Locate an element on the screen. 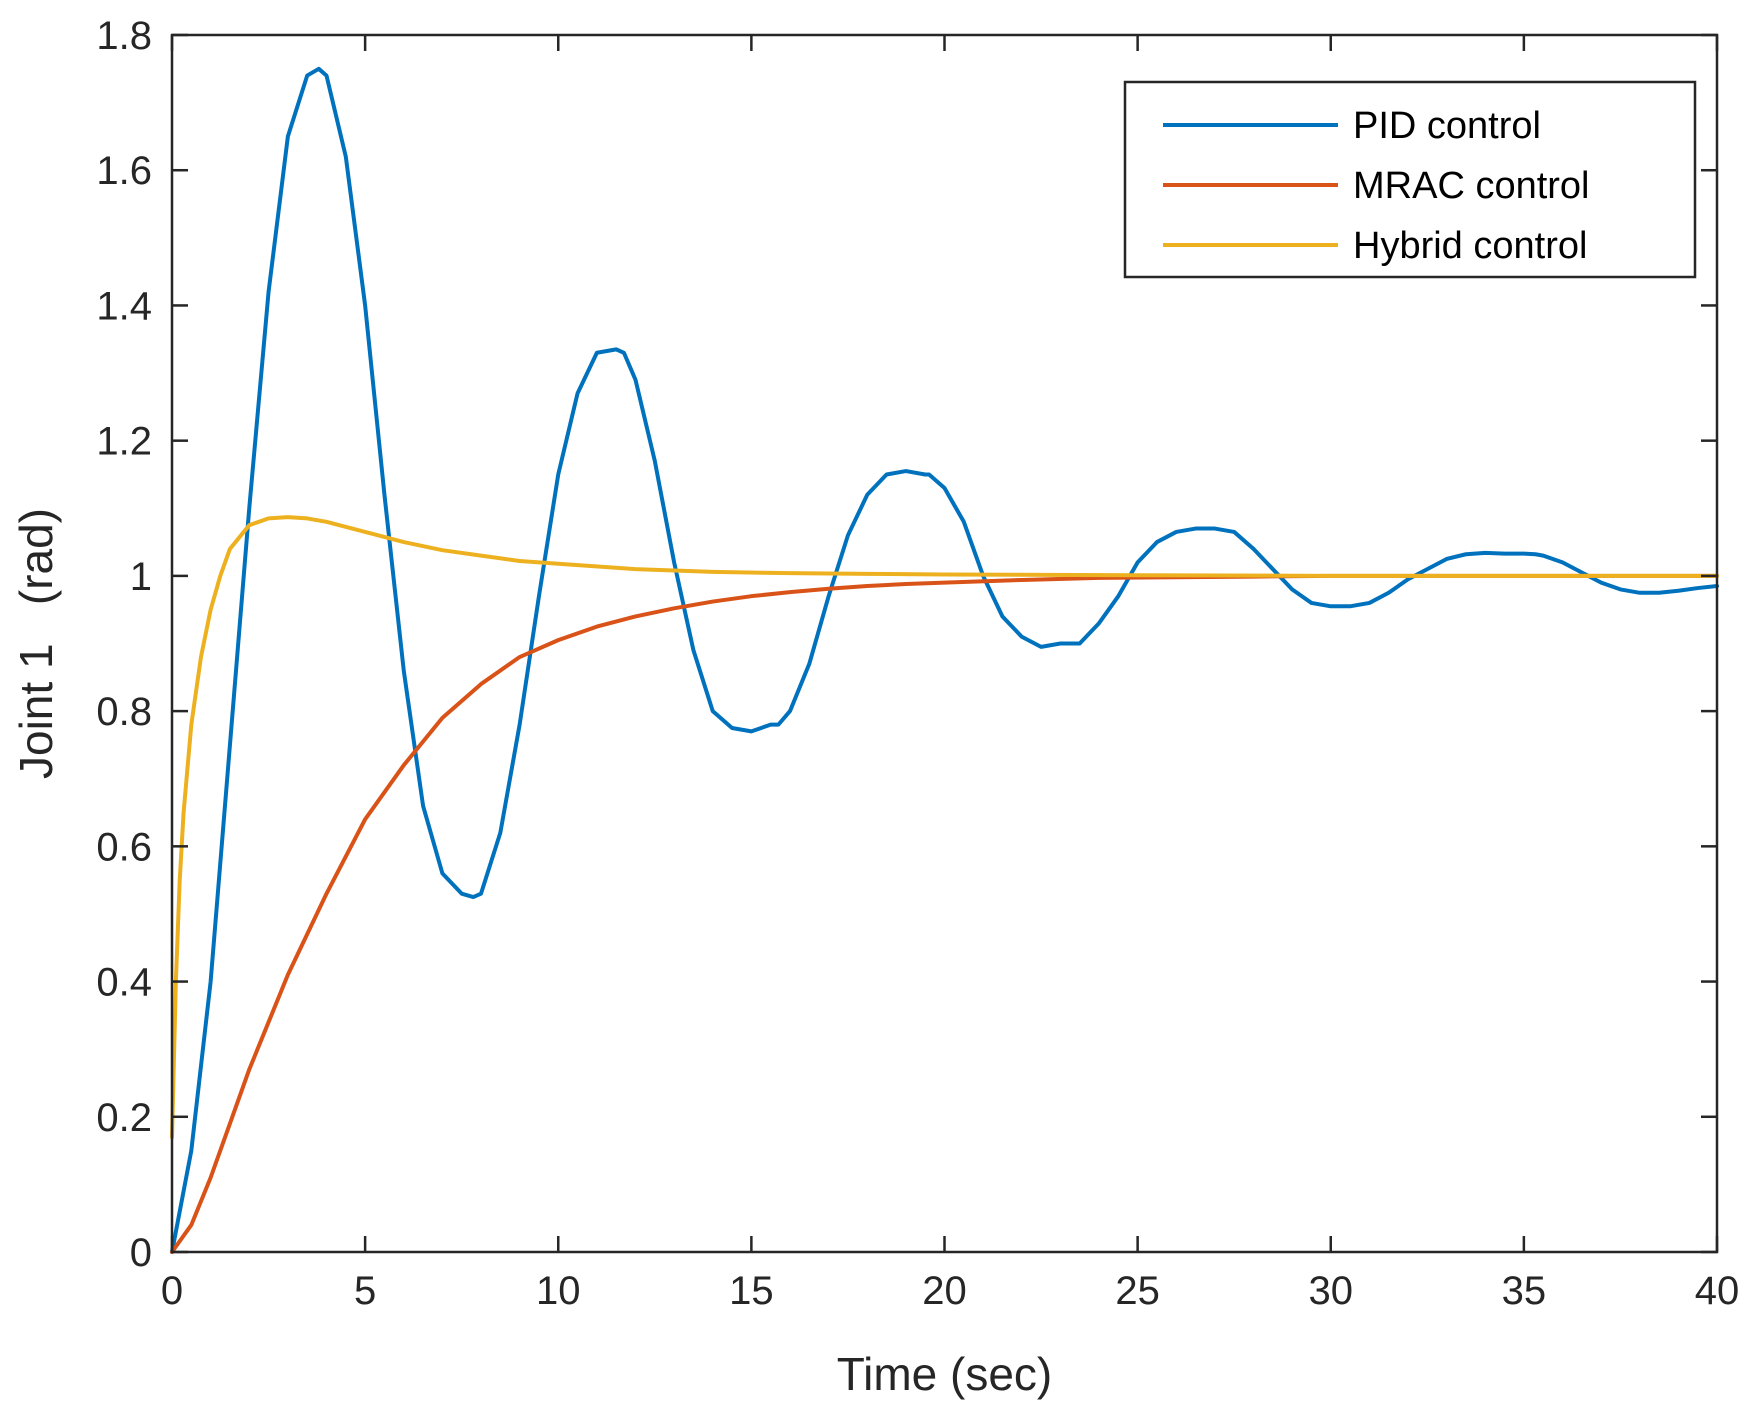  legend-label: MRAC control is located at coordinates (1471, 186).